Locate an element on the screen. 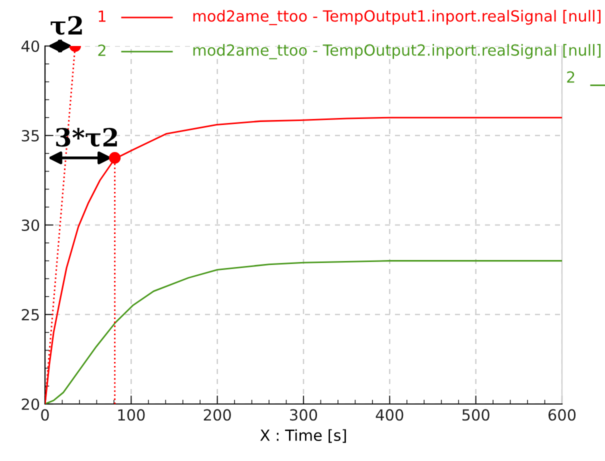  x-tick-label: 200 is located at coordinates (217, 415).